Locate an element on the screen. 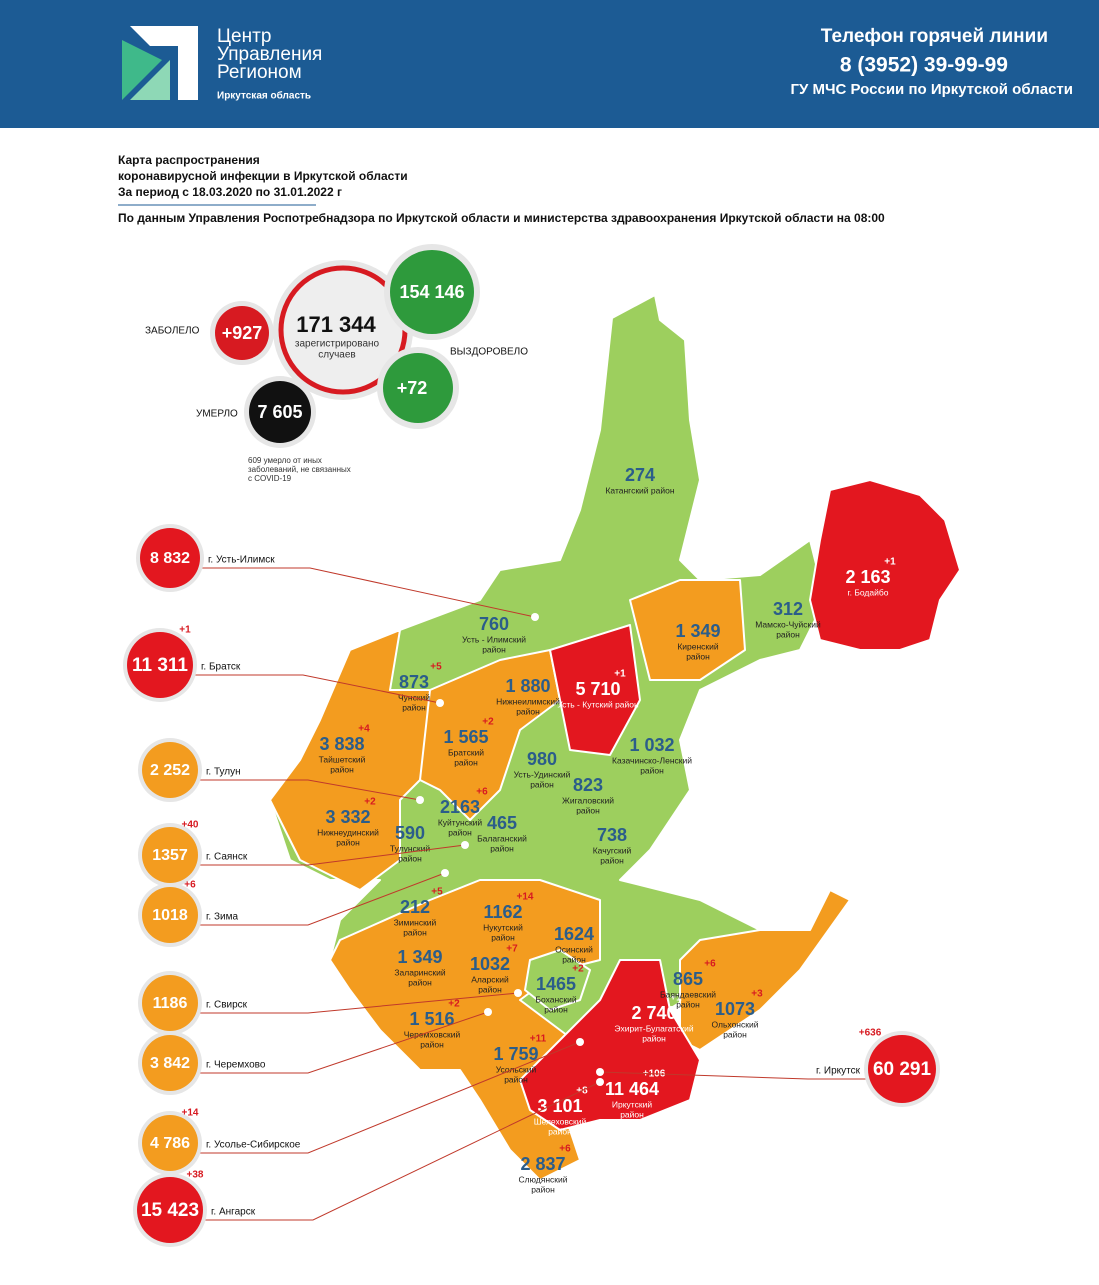 Image resolution: width=1099 pixels, height=1285 pixels. city-value: 60 291 is located at coordinates (902, 1069).